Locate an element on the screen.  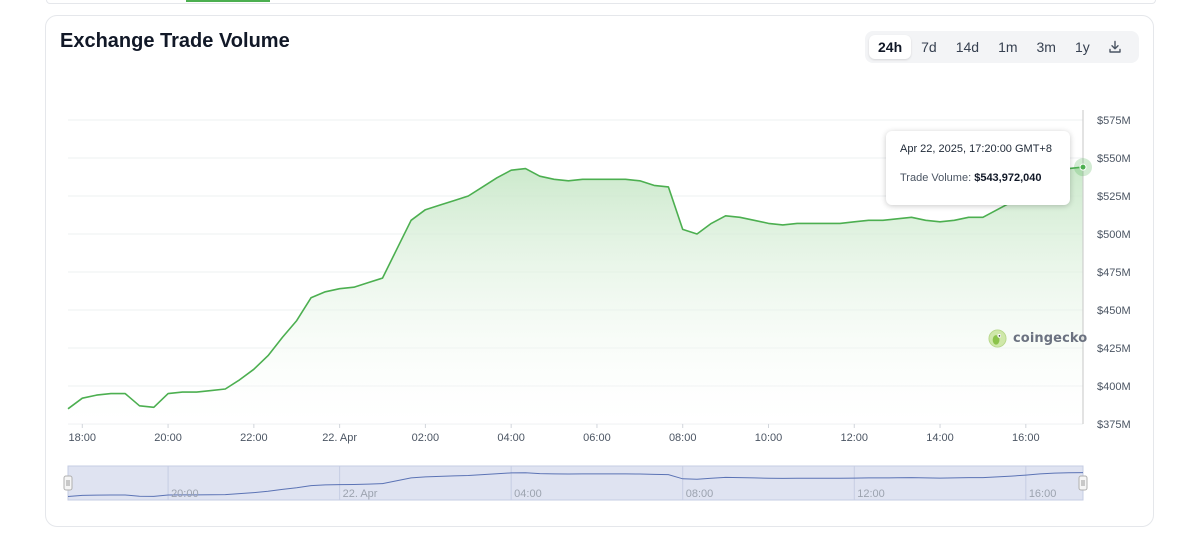
range-1m-button: 1m is located at coordinates (1007, 47).